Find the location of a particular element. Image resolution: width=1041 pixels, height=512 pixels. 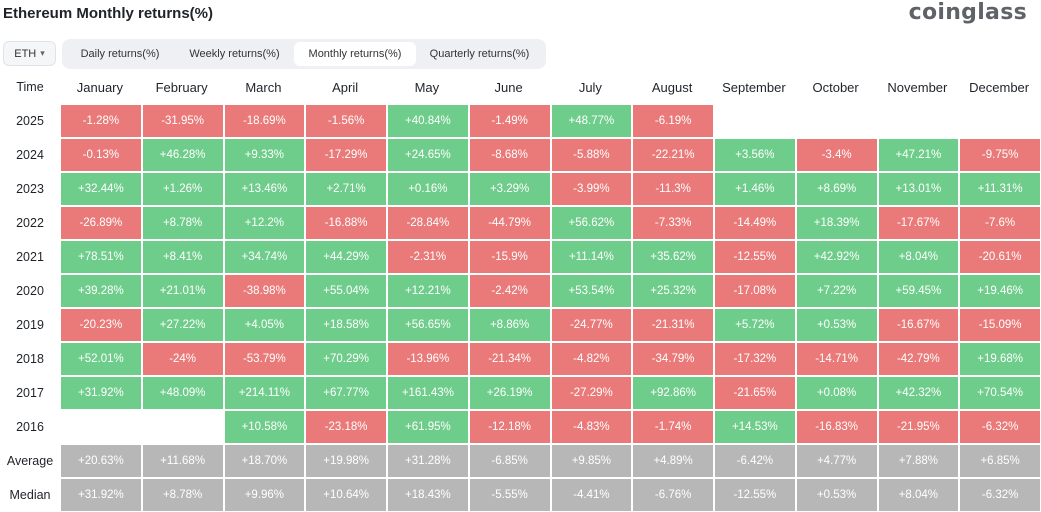

return-cell: +70.54% is located at coordinates (1000, 393).